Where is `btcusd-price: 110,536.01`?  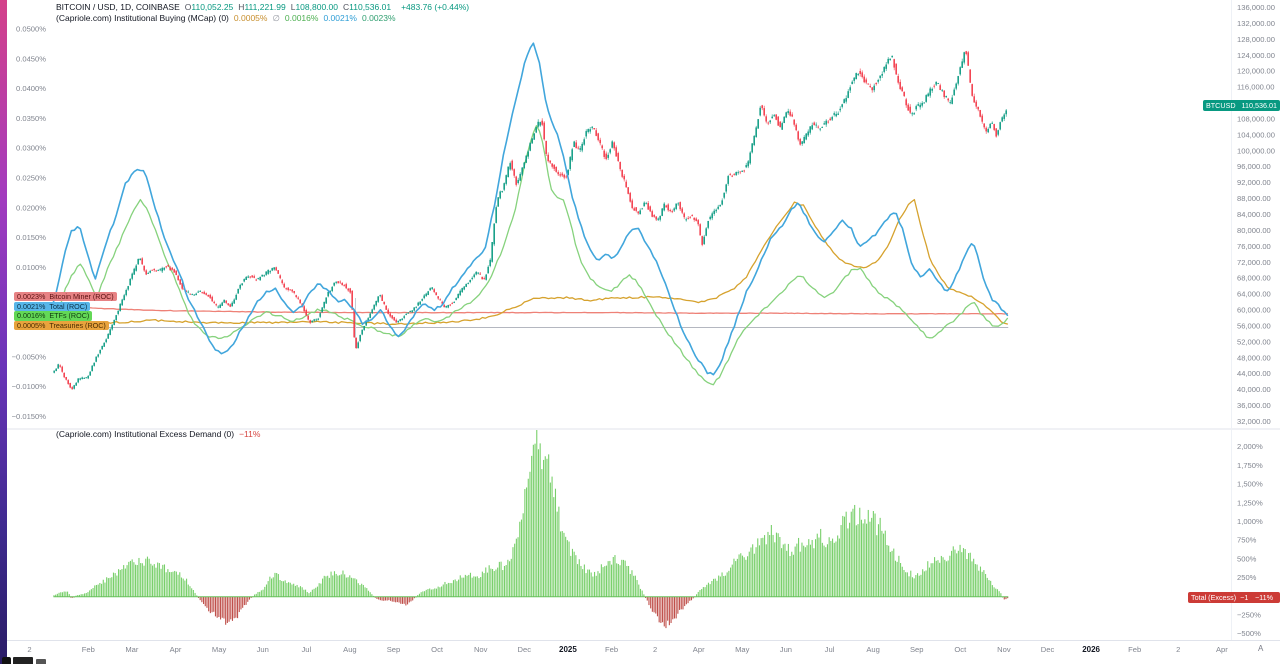 btcusd-price: 110,536.01 is located at coordinates (1259, 105).